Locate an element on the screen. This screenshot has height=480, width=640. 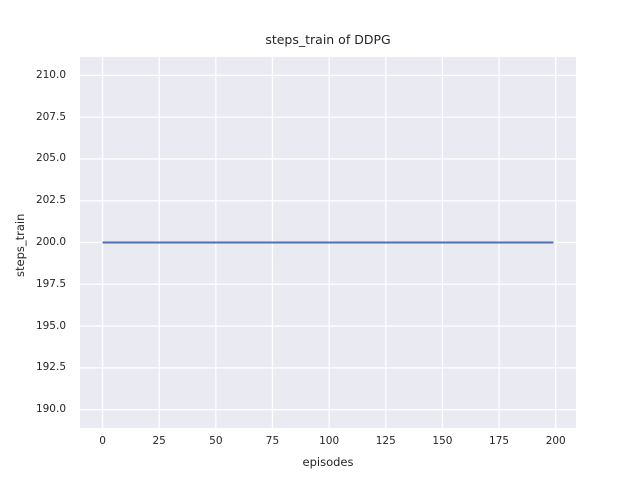
x-tick-label: 200 is located at coordinates (555, 441).